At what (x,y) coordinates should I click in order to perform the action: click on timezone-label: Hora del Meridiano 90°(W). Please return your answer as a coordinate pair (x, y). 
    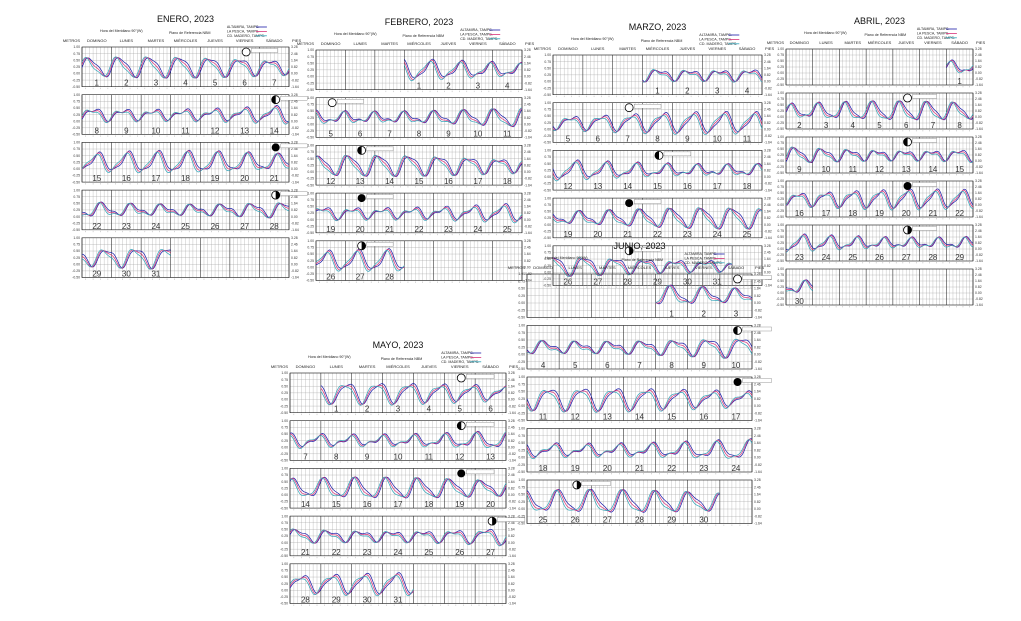
    Looking at the image, I should click on (329, 357).